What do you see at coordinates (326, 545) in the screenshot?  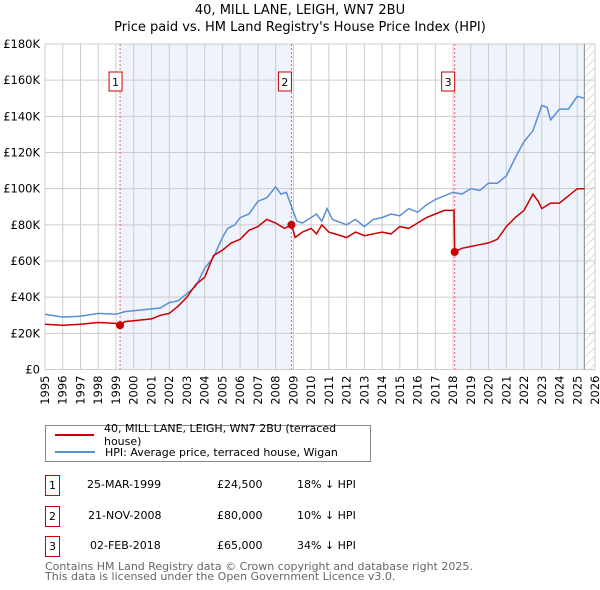 I see `sale-hpi-diff: 34% ↓ HPI` at bounding box center [326, 545].